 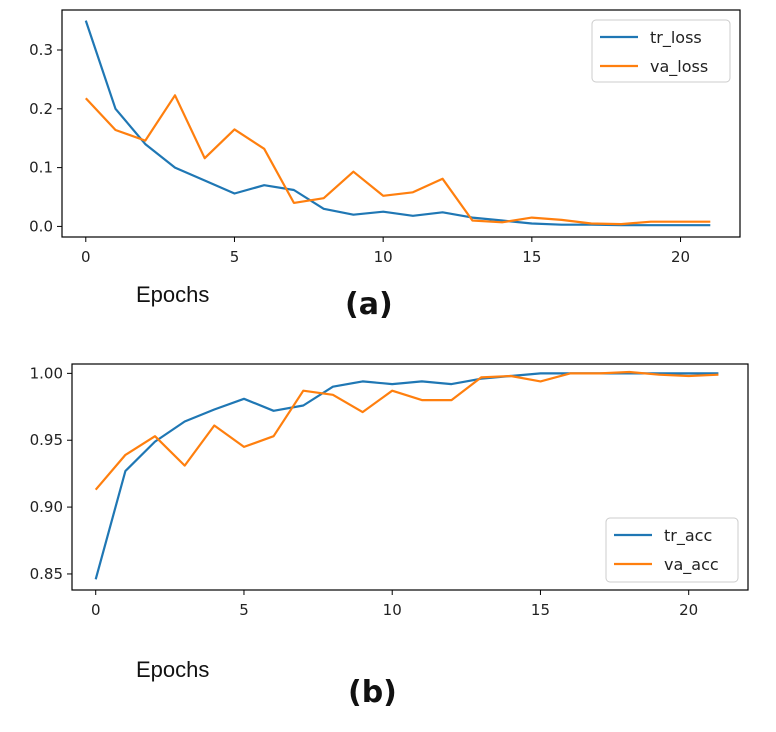 I want to click on y-tick-label: 0.85, so click(x=46, y=574).